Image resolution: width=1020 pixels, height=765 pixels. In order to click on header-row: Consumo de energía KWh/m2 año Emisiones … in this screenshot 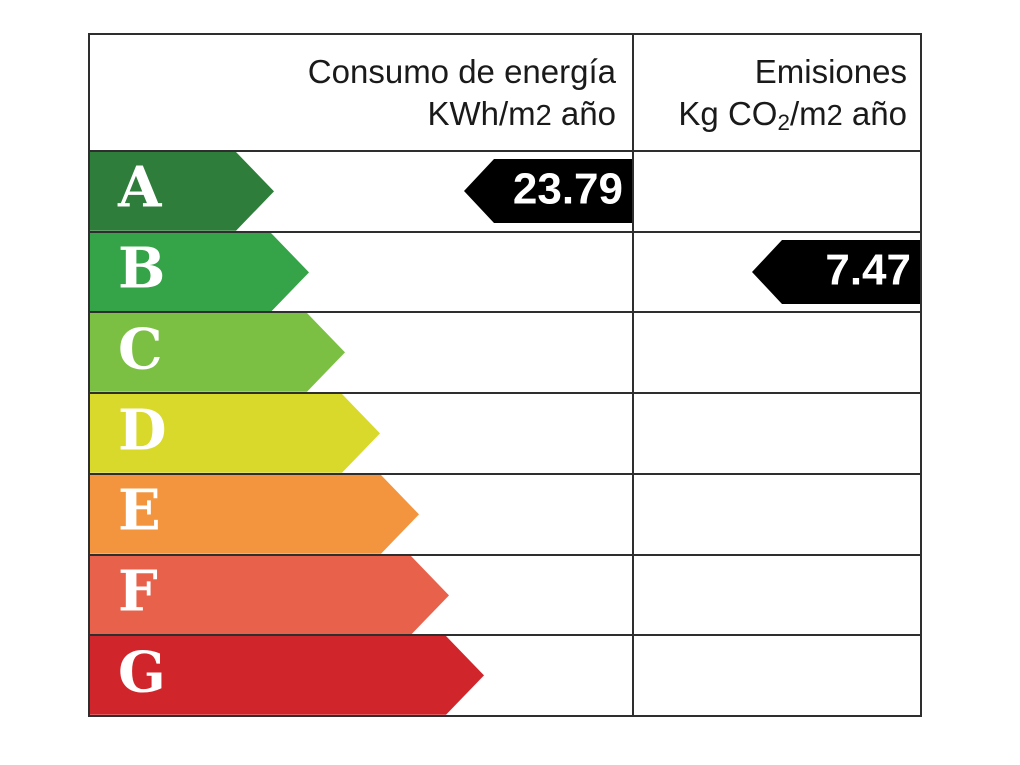, I will do `click(505, 92)`.